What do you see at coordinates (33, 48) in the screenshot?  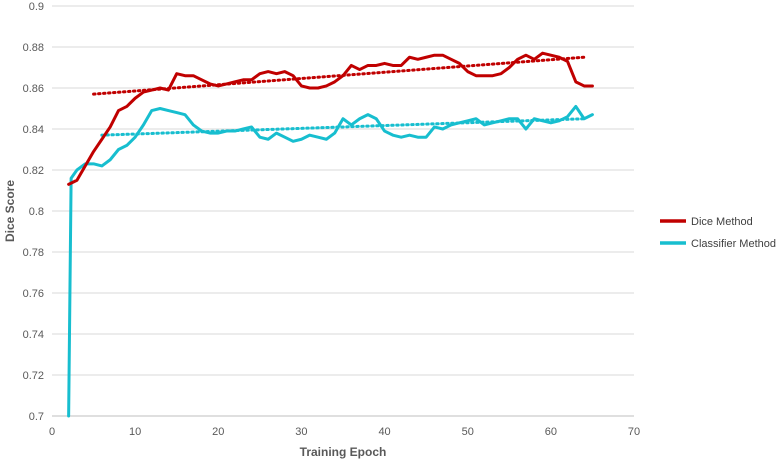 I see `y-tick-label: 0.88` at bounding box center [33, 48].